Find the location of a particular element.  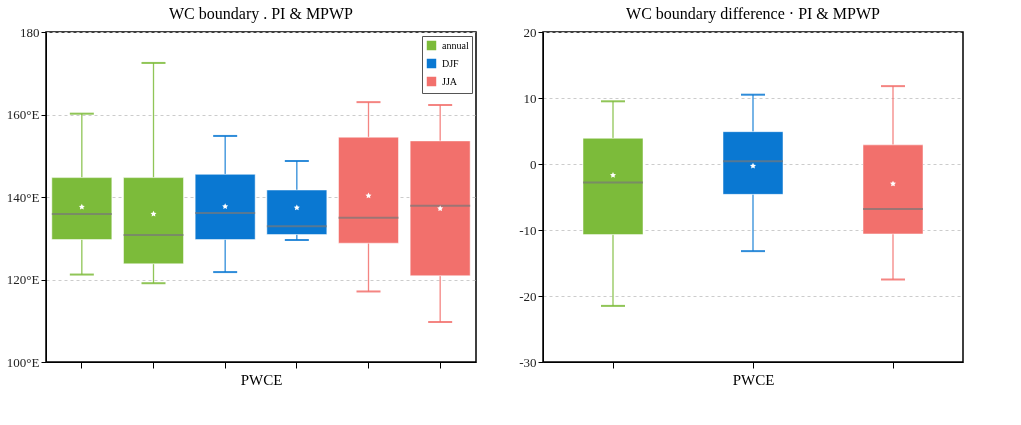

chart-title: WC boundary difference · PI & MPWP is located at coordinates (753, 14).